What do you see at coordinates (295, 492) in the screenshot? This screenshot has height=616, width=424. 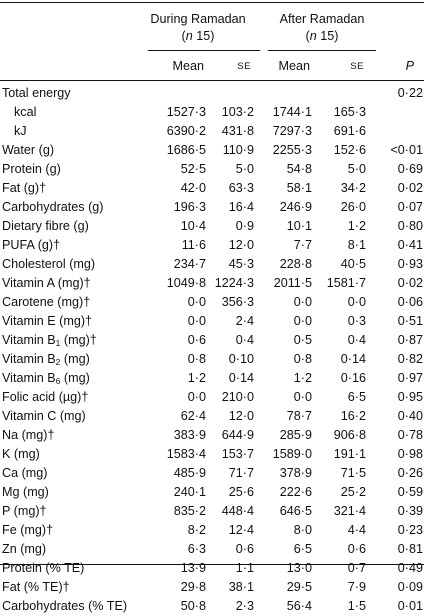 I see `cell-mean-after: 222·6` at bounding box center [295, 492].